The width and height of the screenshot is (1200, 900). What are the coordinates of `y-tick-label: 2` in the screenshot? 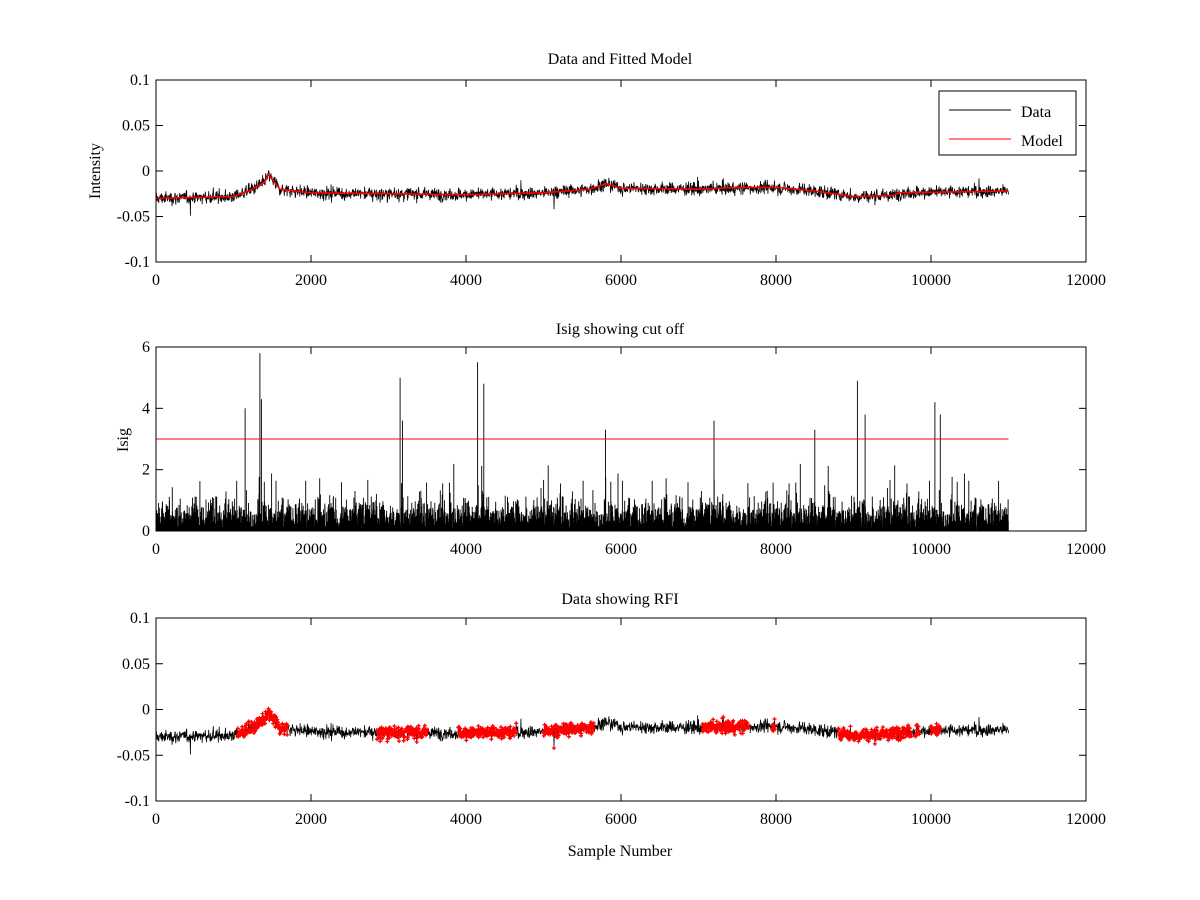 It's located at (146, 470).